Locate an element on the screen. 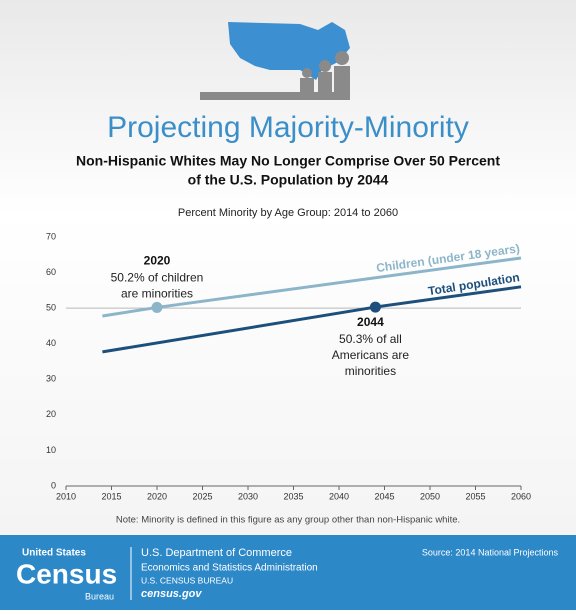  source: Source: 2014 National Projections is located at coordinates (490, 552).